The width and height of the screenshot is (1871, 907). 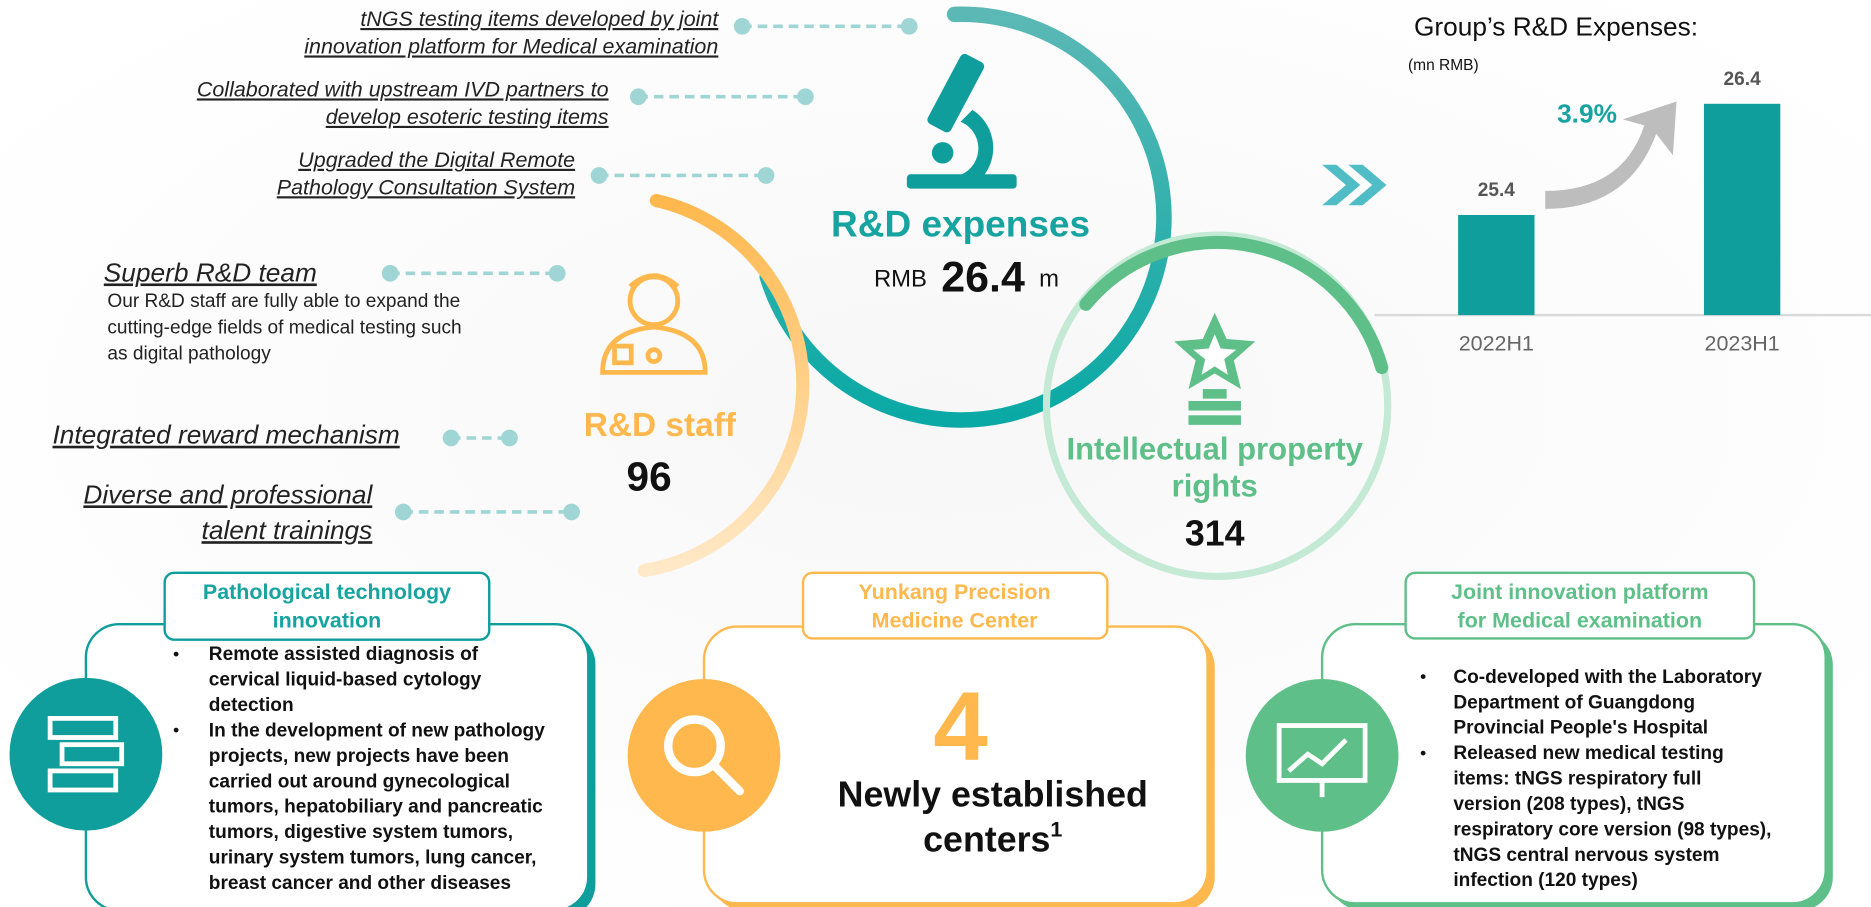 What do you see at coordinates (1214, 448) in the screenshot?
I see `ip-title: Intellectual property` at bounding box center [1214, 448].